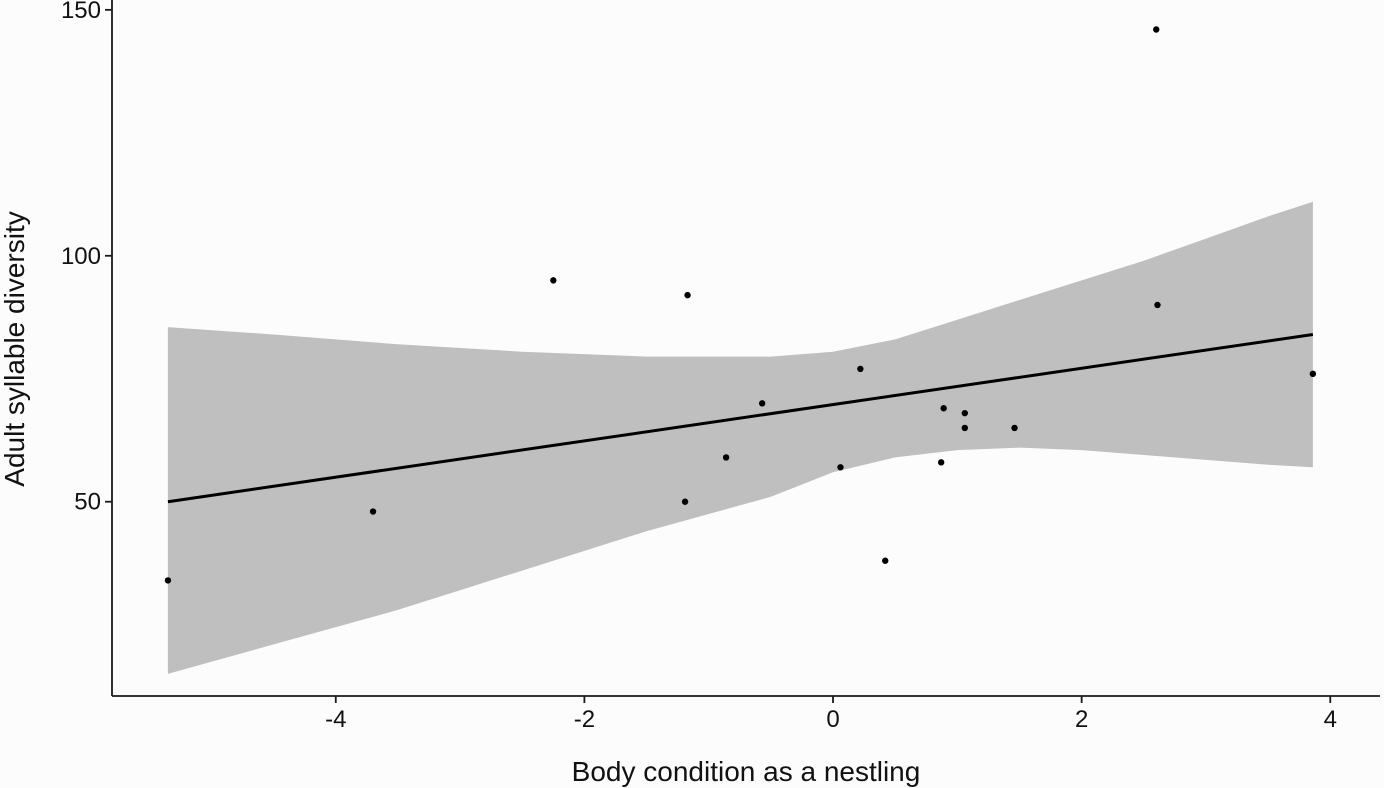 This screenshot has width=1384, height=788. Describe the element at coordinates (1330, 719) in the screenshot. I see `x-tick-label: 4` at that location.